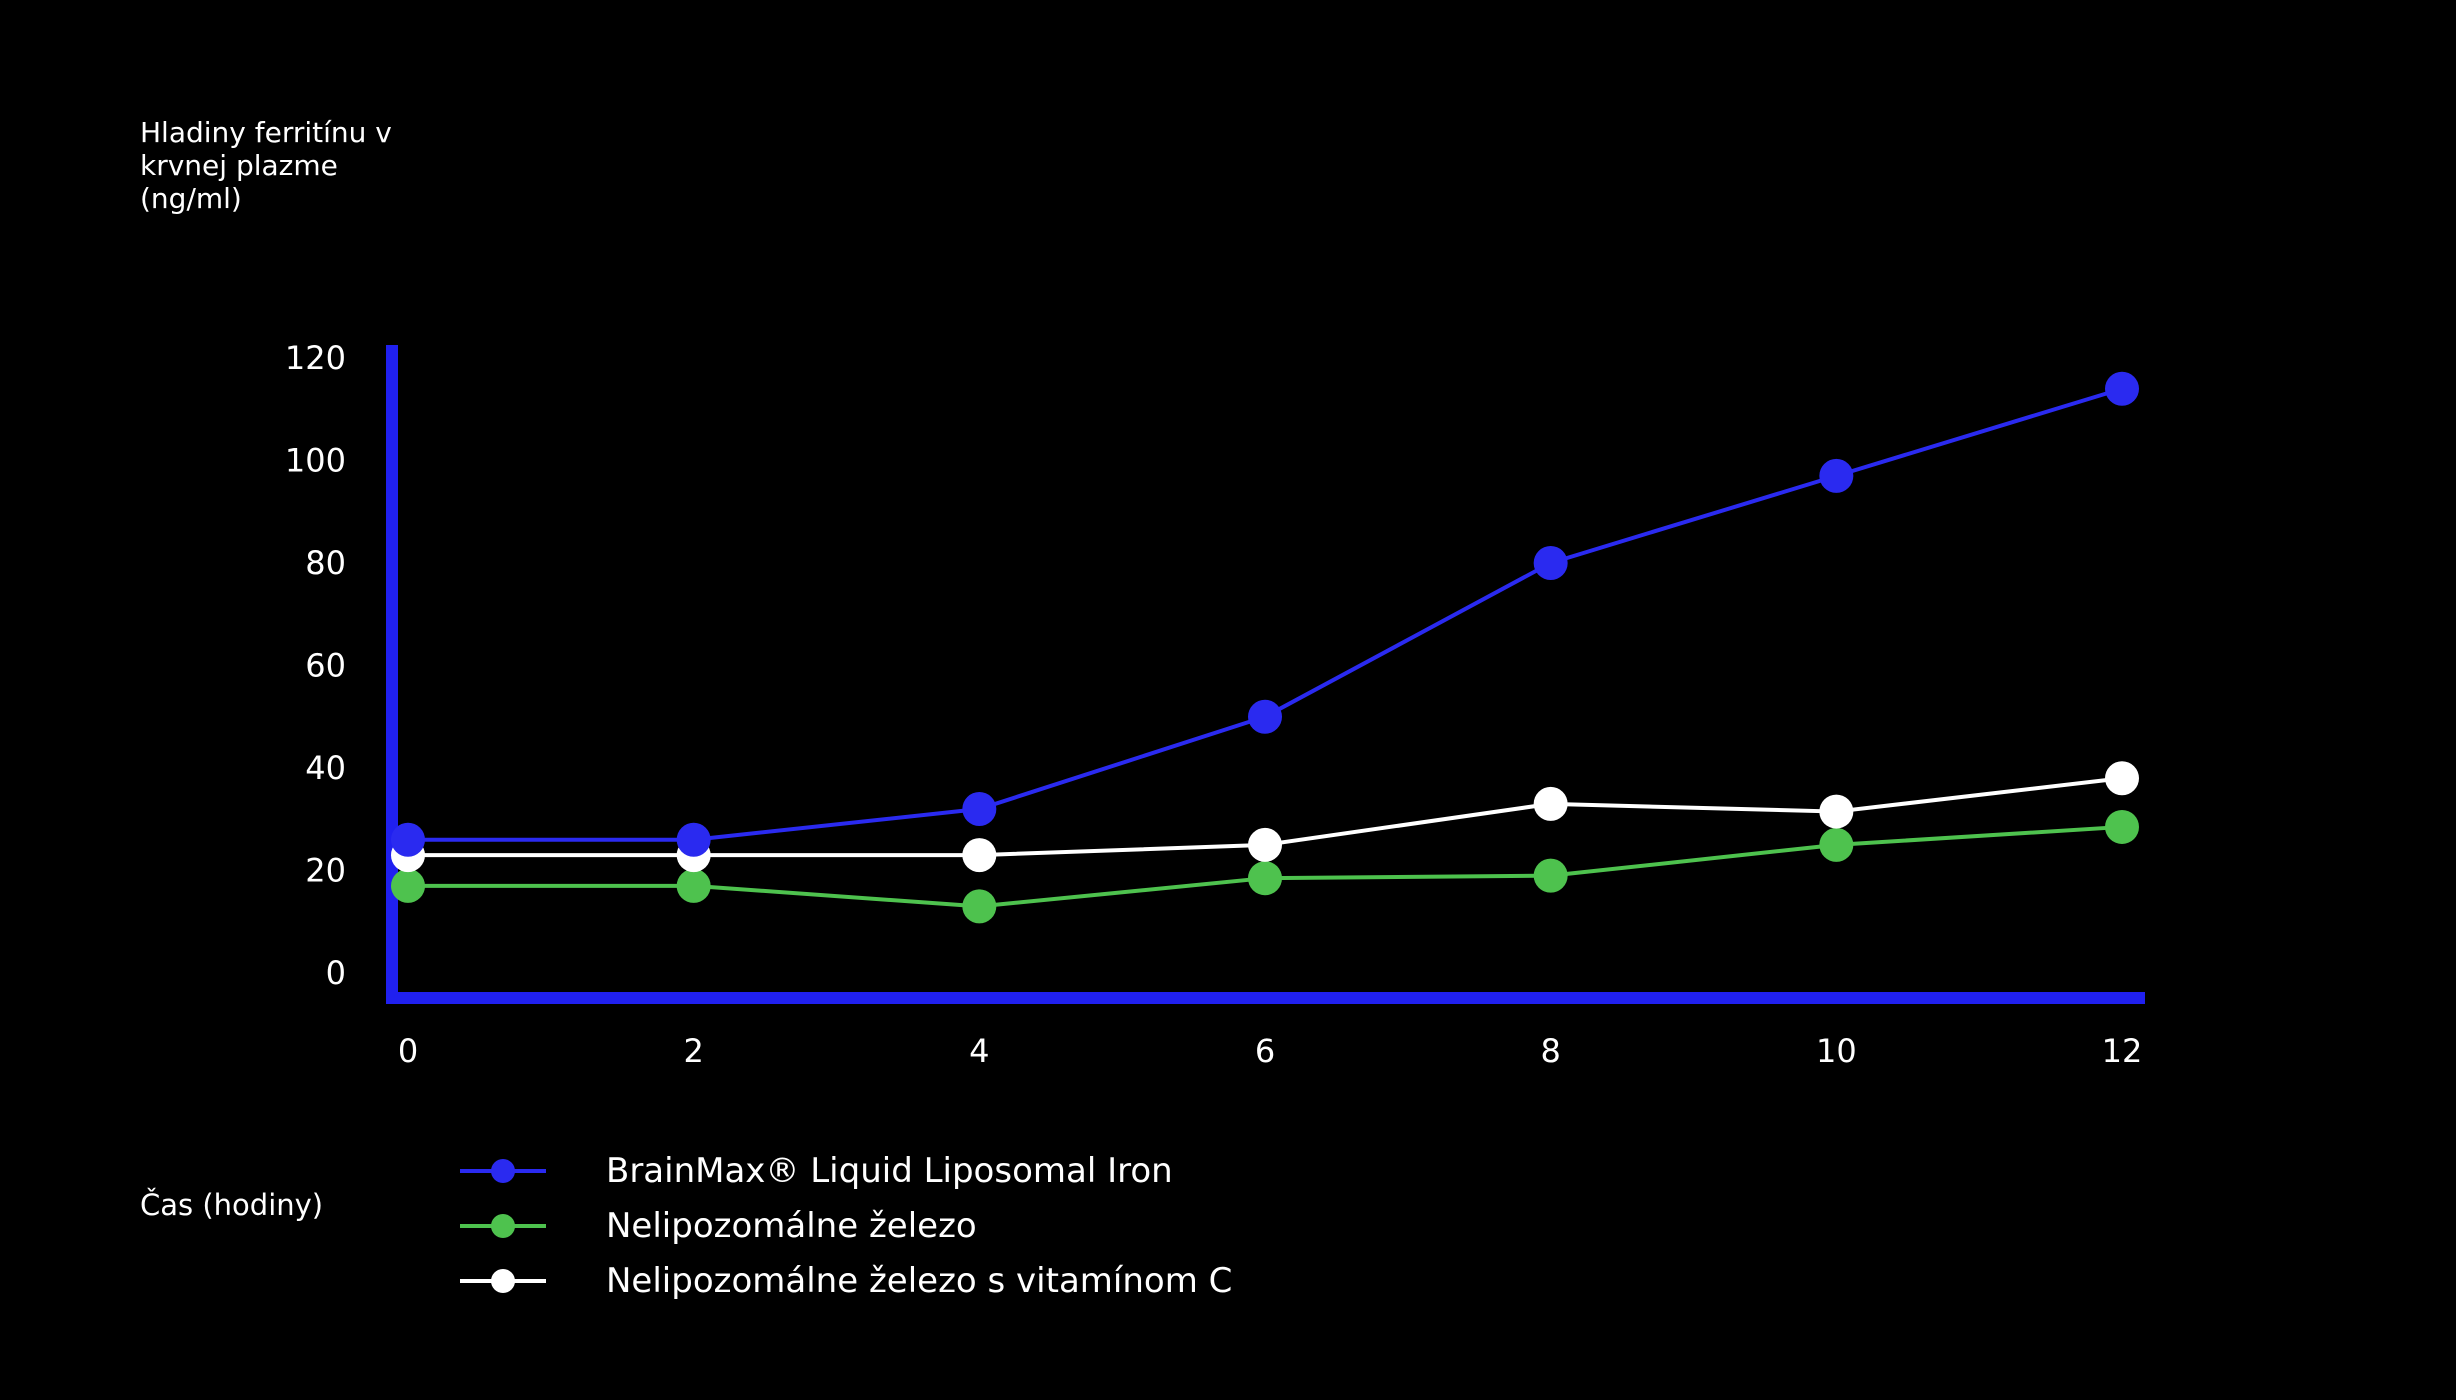  Describe the element at coordinates (1550, 1051) in the screenshot. I see `x-tick-label: 8` at that location.